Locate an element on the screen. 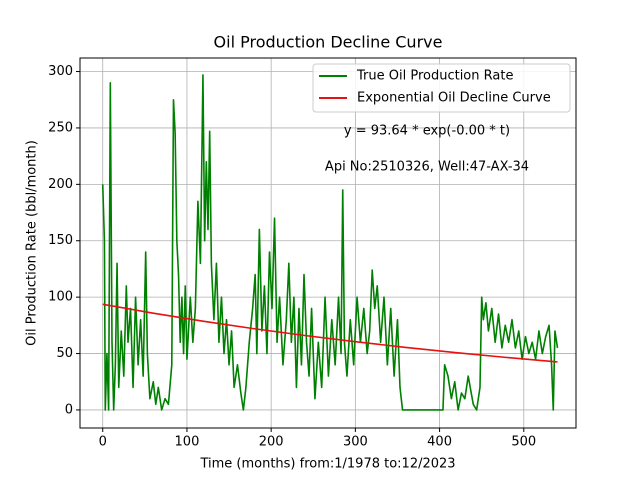 The image size is (640, 484). annotation: y = 93.64 * exp(-0.00 * t) is located at coordinates (427, 131).